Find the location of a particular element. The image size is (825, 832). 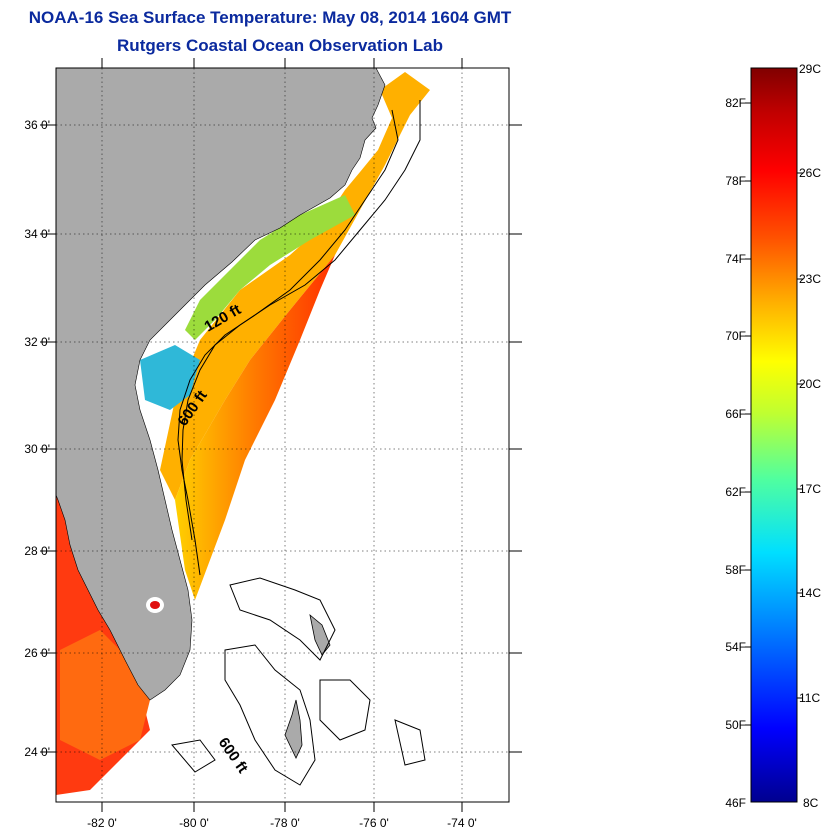

lat-label-26: 26 0' is located at coordinates (37, 653).